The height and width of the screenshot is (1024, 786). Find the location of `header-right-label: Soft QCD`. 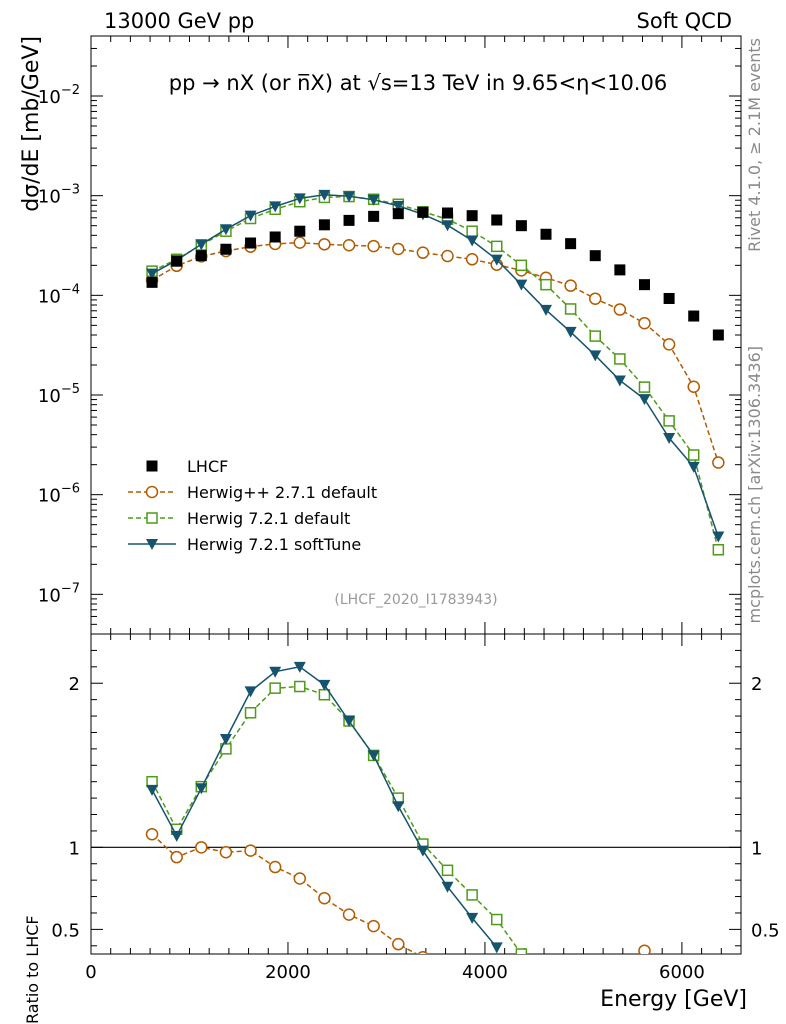

header-right-label: Soft QCD is located at coordinates (684, 21).